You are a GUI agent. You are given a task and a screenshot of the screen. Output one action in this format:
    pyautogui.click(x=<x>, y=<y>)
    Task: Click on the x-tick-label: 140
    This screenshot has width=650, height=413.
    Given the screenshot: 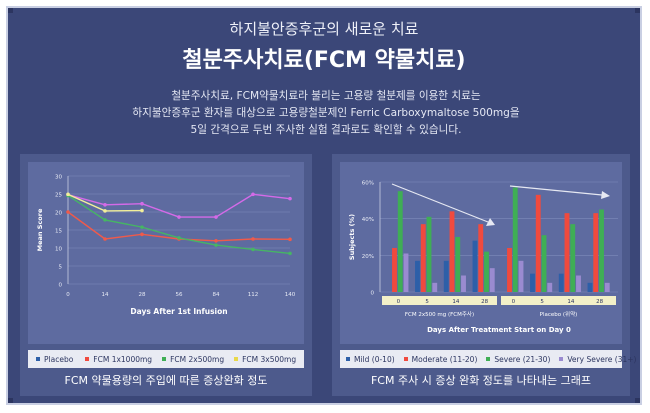 What is the action you would take?
    pyautogui.click(x=290, y=295)
    